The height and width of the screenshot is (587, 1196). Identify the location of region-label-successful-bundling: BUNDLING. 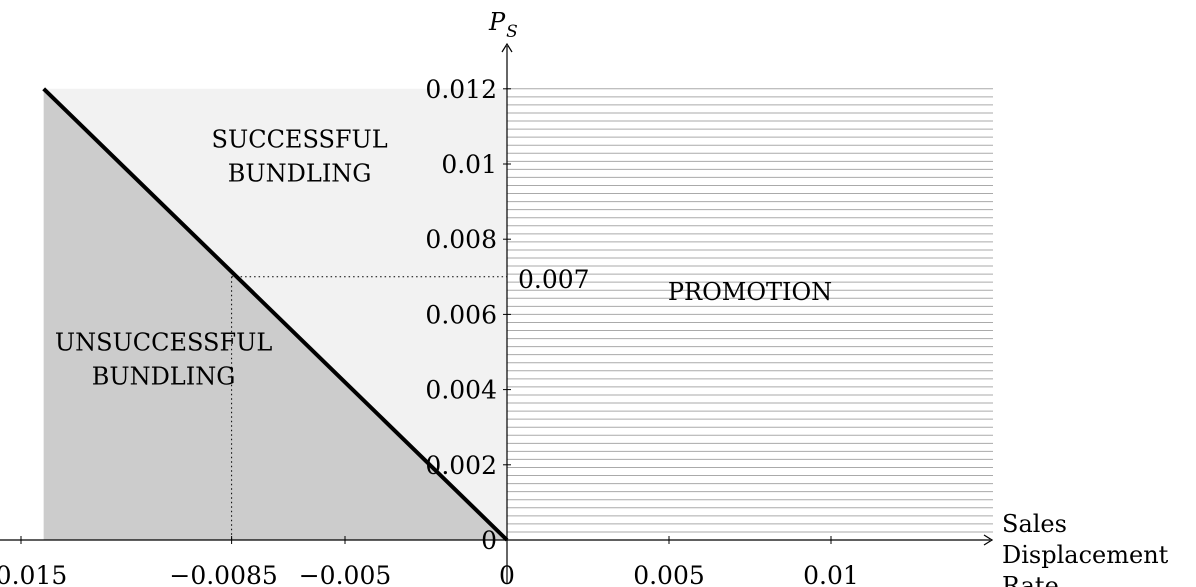
(300, 173).